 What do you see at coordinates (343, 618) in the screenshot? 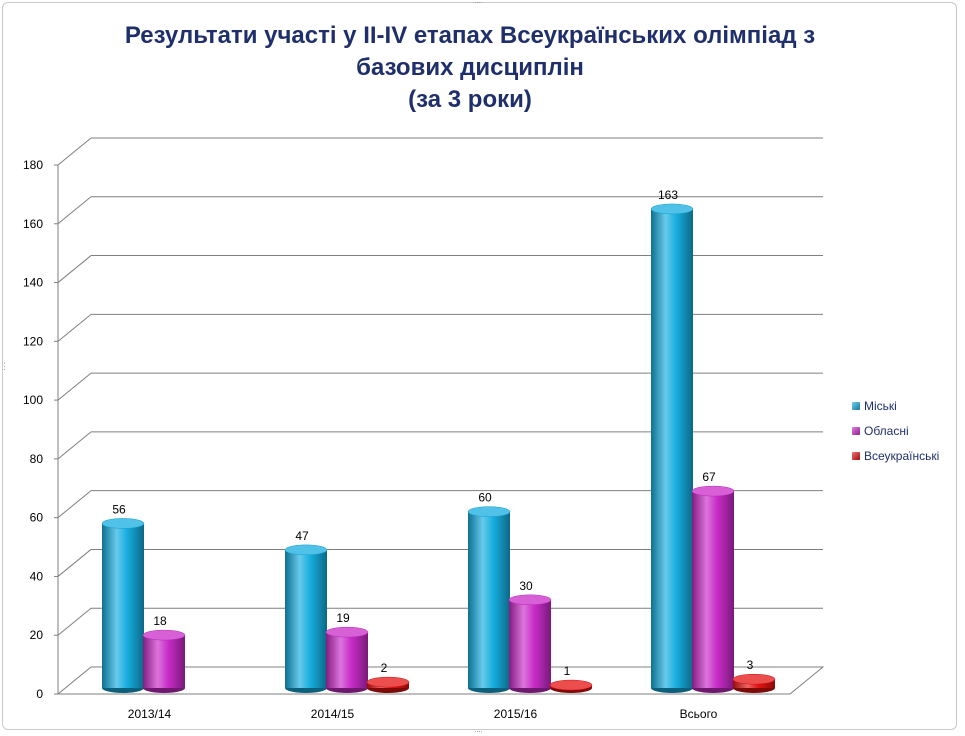
I see `data-label: 19` at bounding box center [343, 618].